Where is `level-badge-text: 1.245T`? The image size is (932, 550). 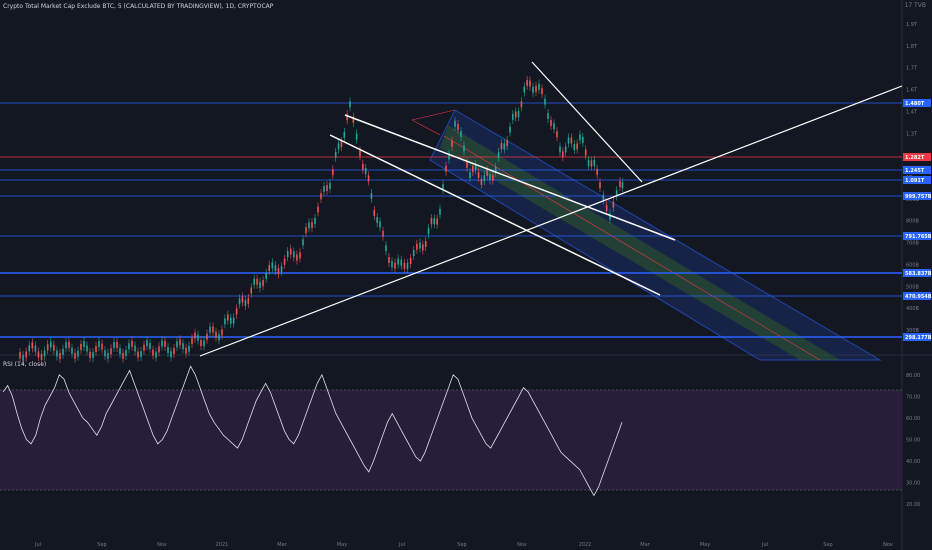 level-badge-text: 1.245T is located at coordinates (915, 171).